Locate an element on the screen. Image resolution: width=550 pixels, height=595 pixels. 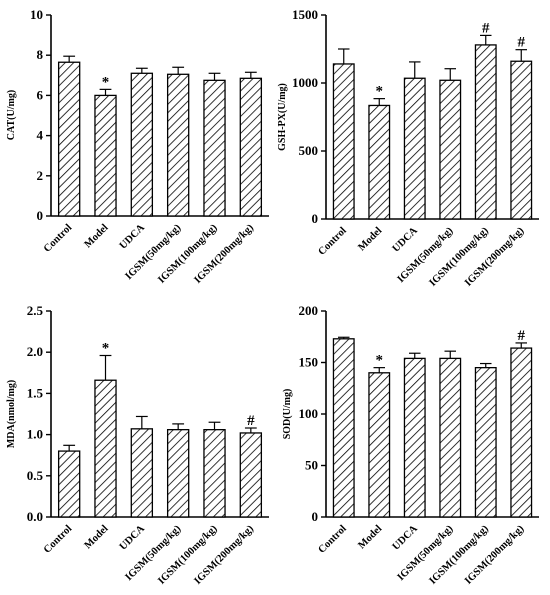
y-tick-label: 150 is located at coordinates (309, 362).